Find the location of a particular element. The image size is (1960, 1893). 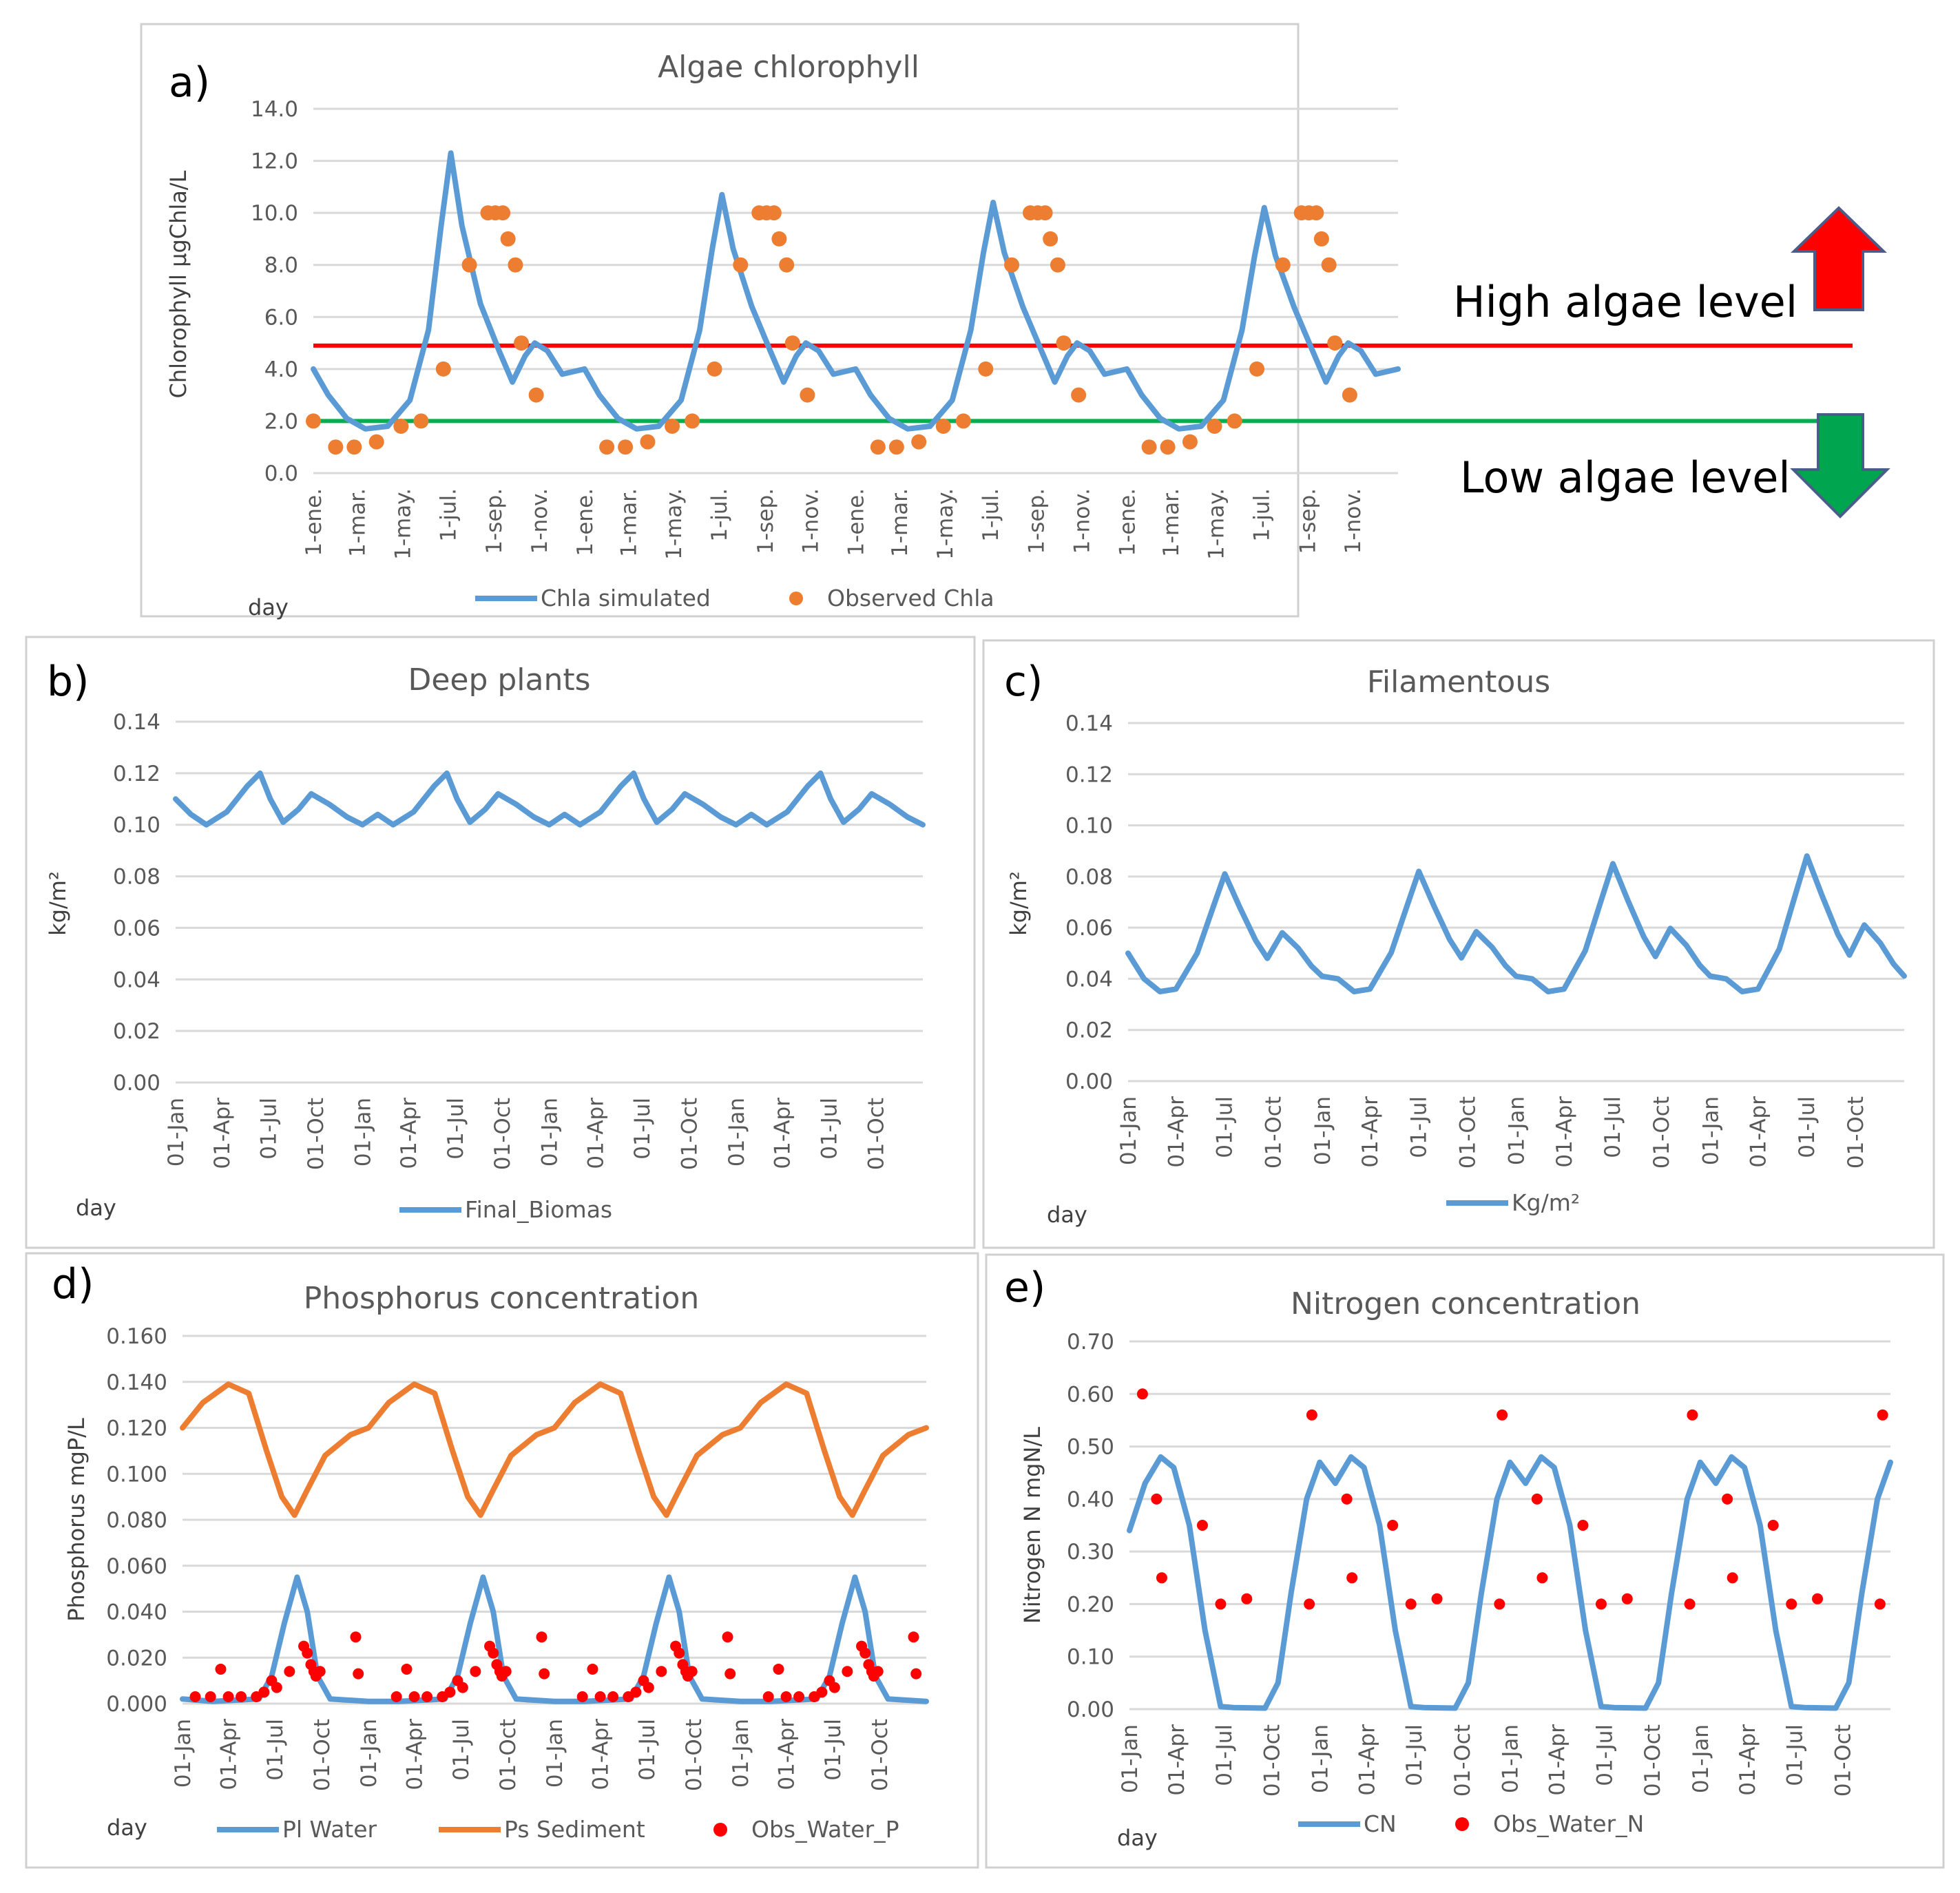

arrow-up-icon is located at coordinates (1839, 258).